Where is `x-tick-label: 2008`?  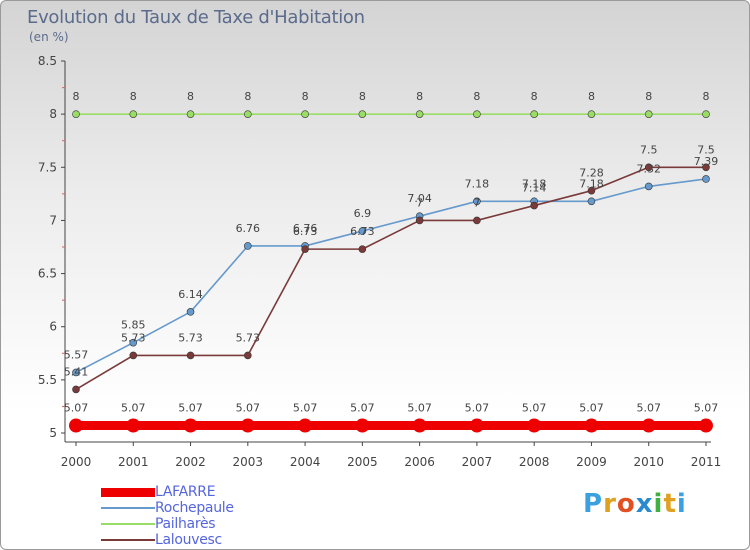
x-tick-label: 2008 is located at coordinates (534, 462).